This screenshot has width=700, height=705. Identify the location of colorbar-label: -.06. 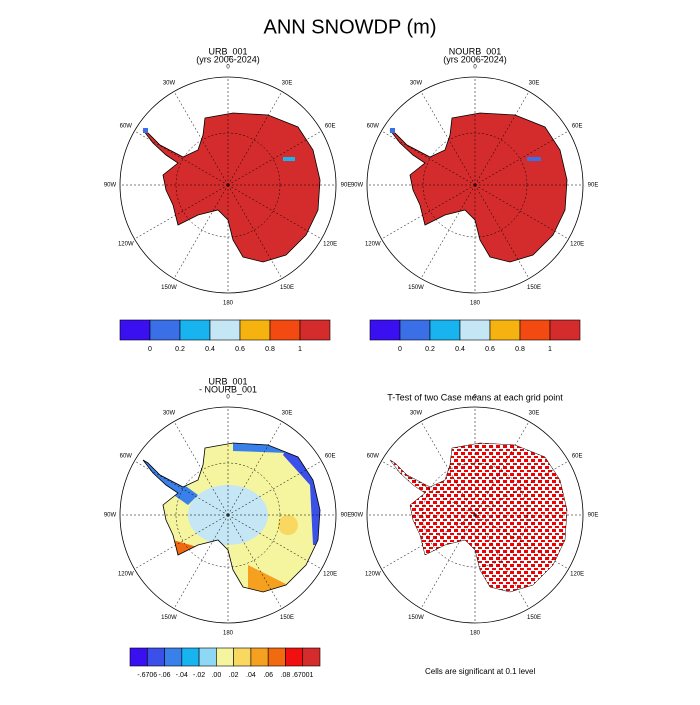
(165, 675).